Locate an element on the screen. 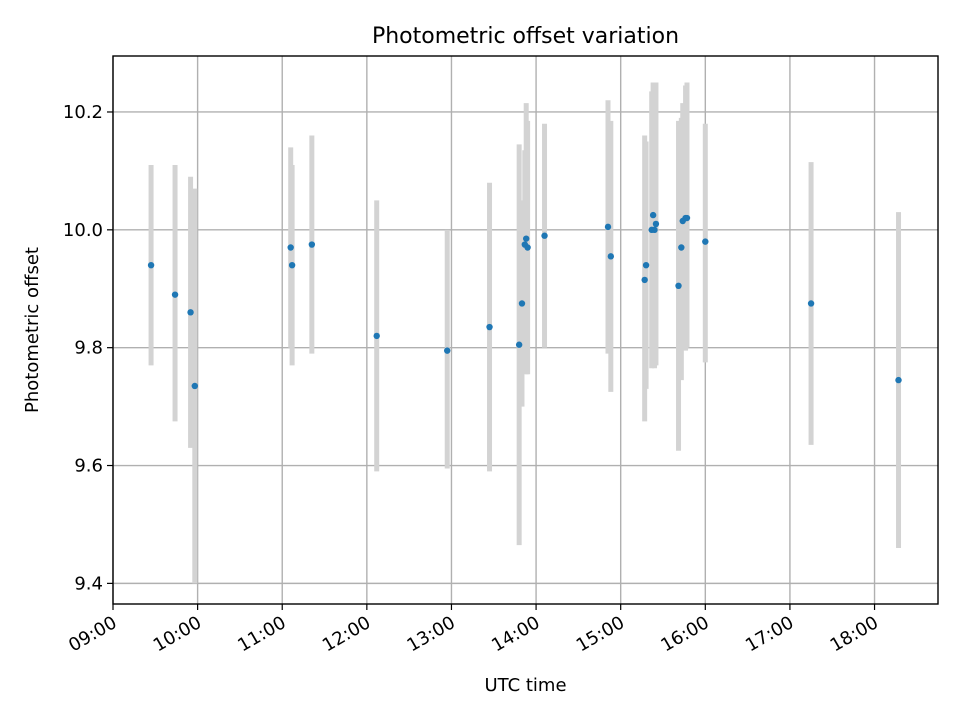 This screenshot has width=960, height=720. y-tick-label: 9.8 is located at coordinates (88, 348).